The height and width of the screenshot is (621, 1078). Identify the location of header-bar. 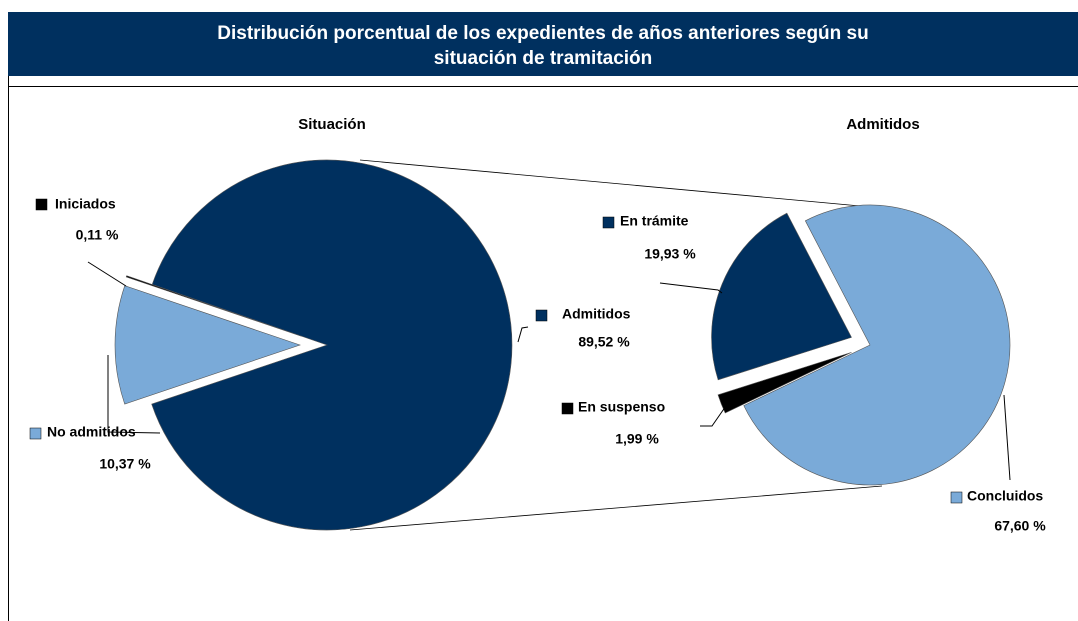
(543, 44).